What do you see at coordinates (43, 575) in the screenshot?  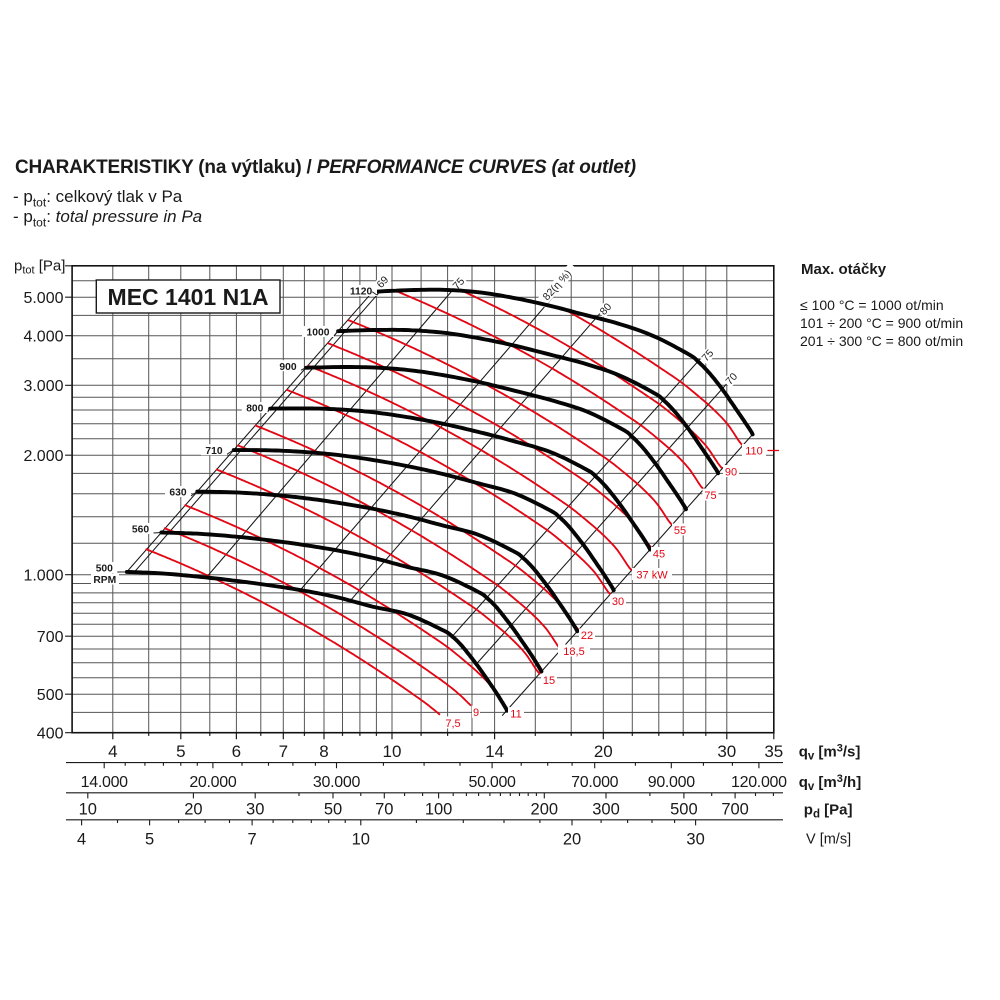 I see `svg-text: 1.000` at bounding box center [43, 575].